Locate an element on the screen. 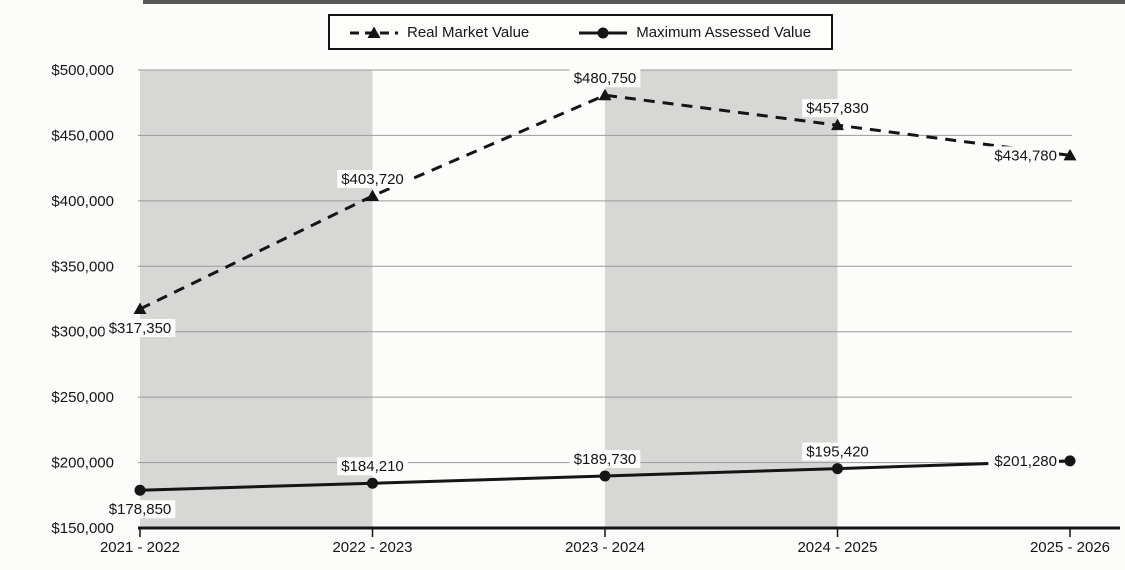  legend-item-real-market-value: Real Market Value is located at coordinates (439, 32).